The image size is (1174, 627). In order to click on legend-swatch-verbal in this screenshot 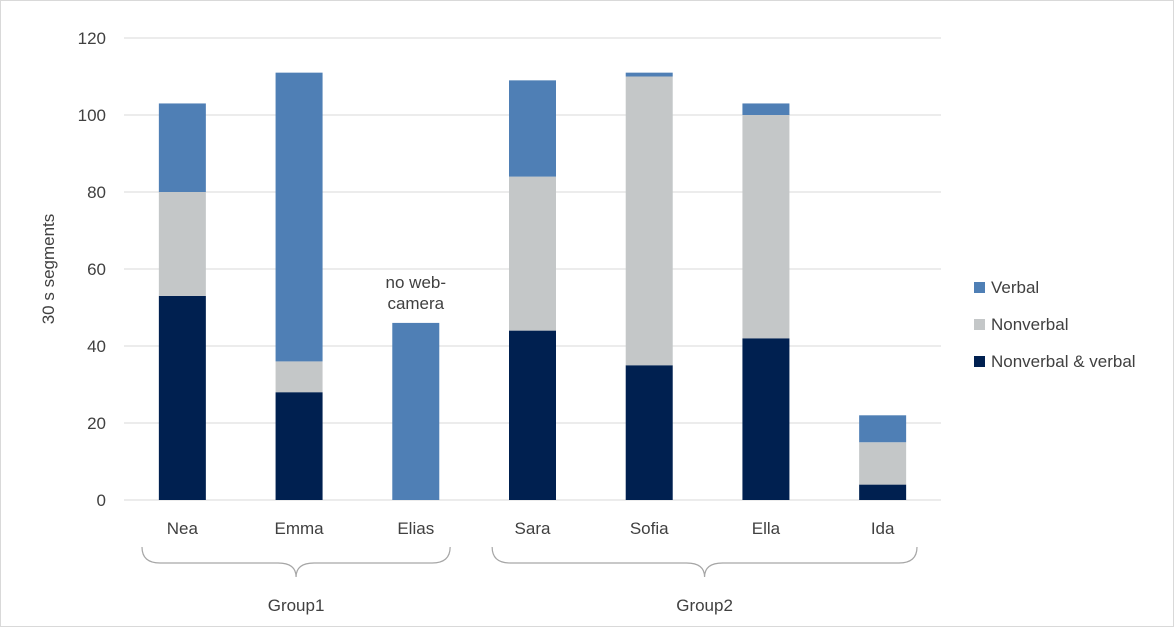, I will do `click(979, 287)`.